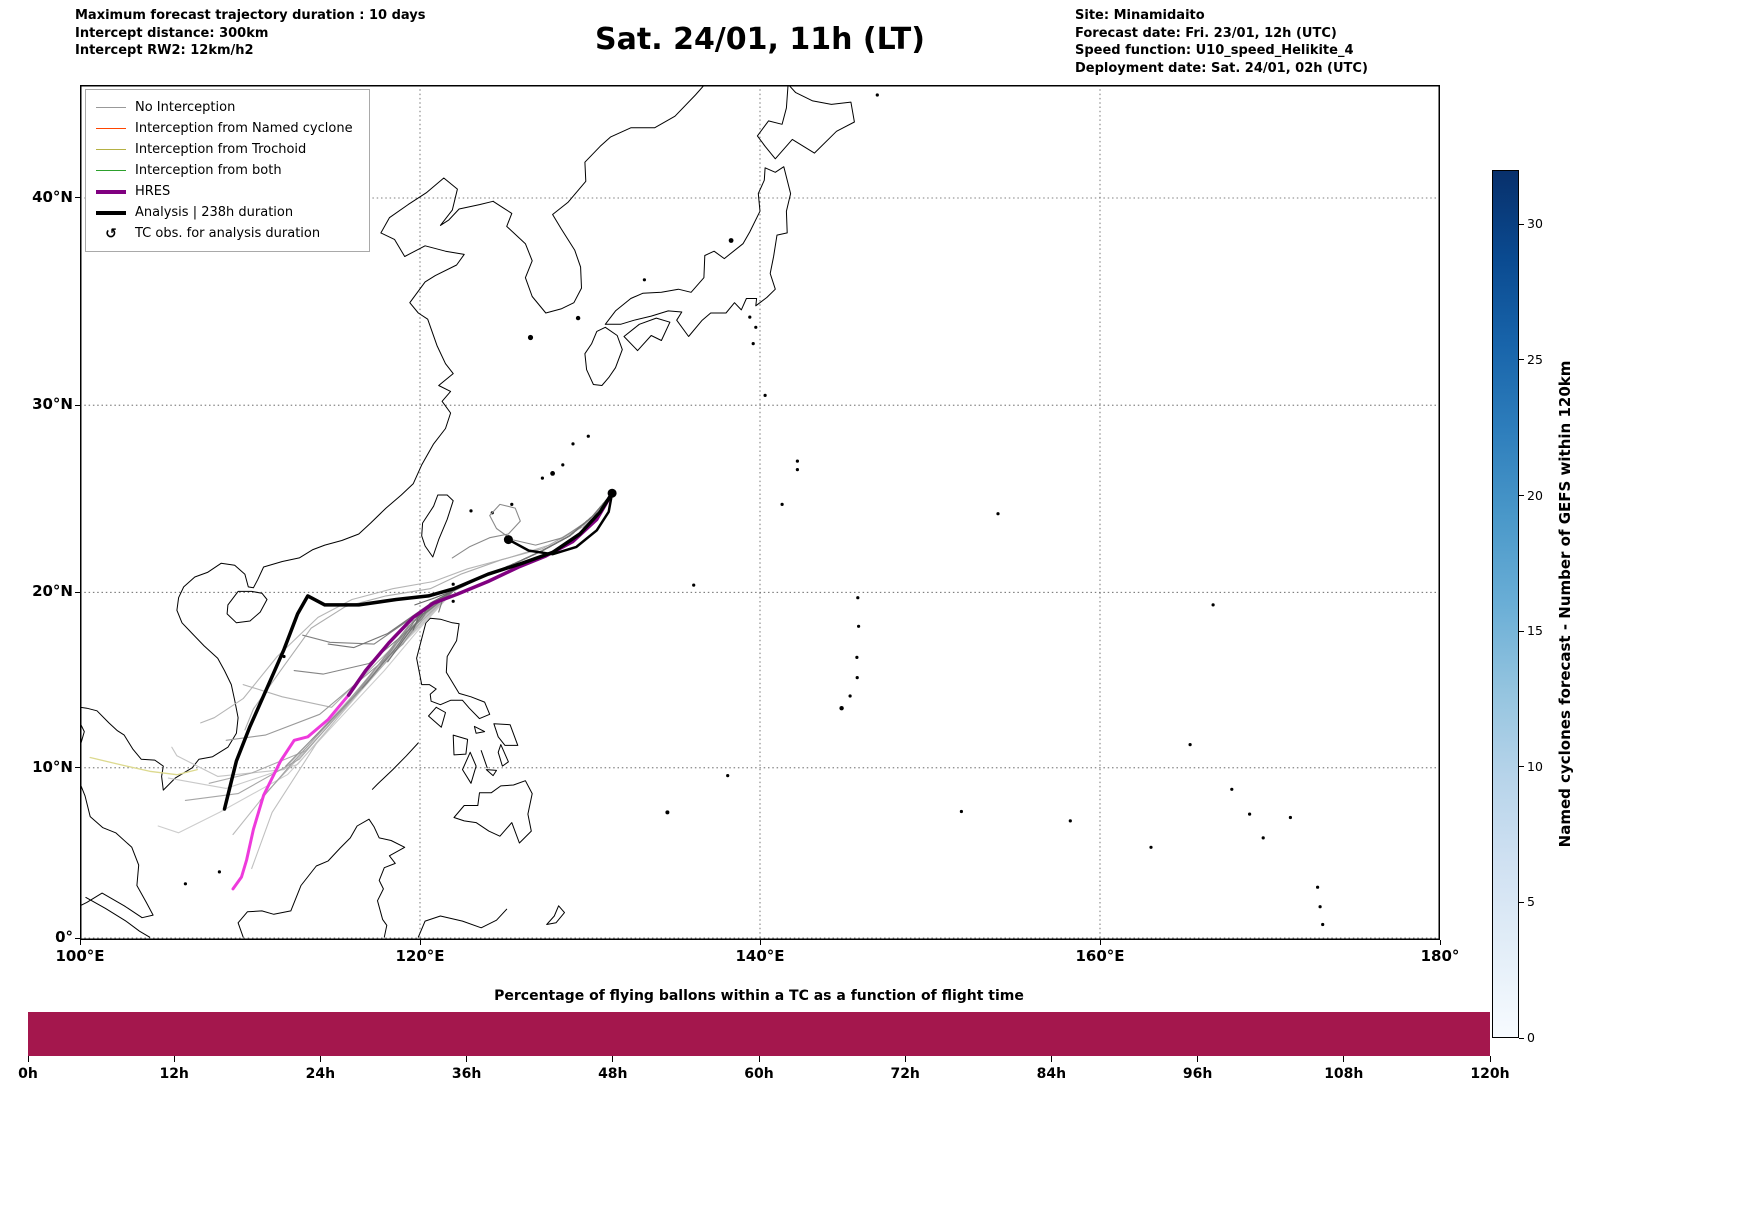 The image size is (1748, 1213). What do you see at coordinates (1051, 1074) in the screenshot?
I see `bottom-tick-label: 84h` at bounding box center [1051, 1074].